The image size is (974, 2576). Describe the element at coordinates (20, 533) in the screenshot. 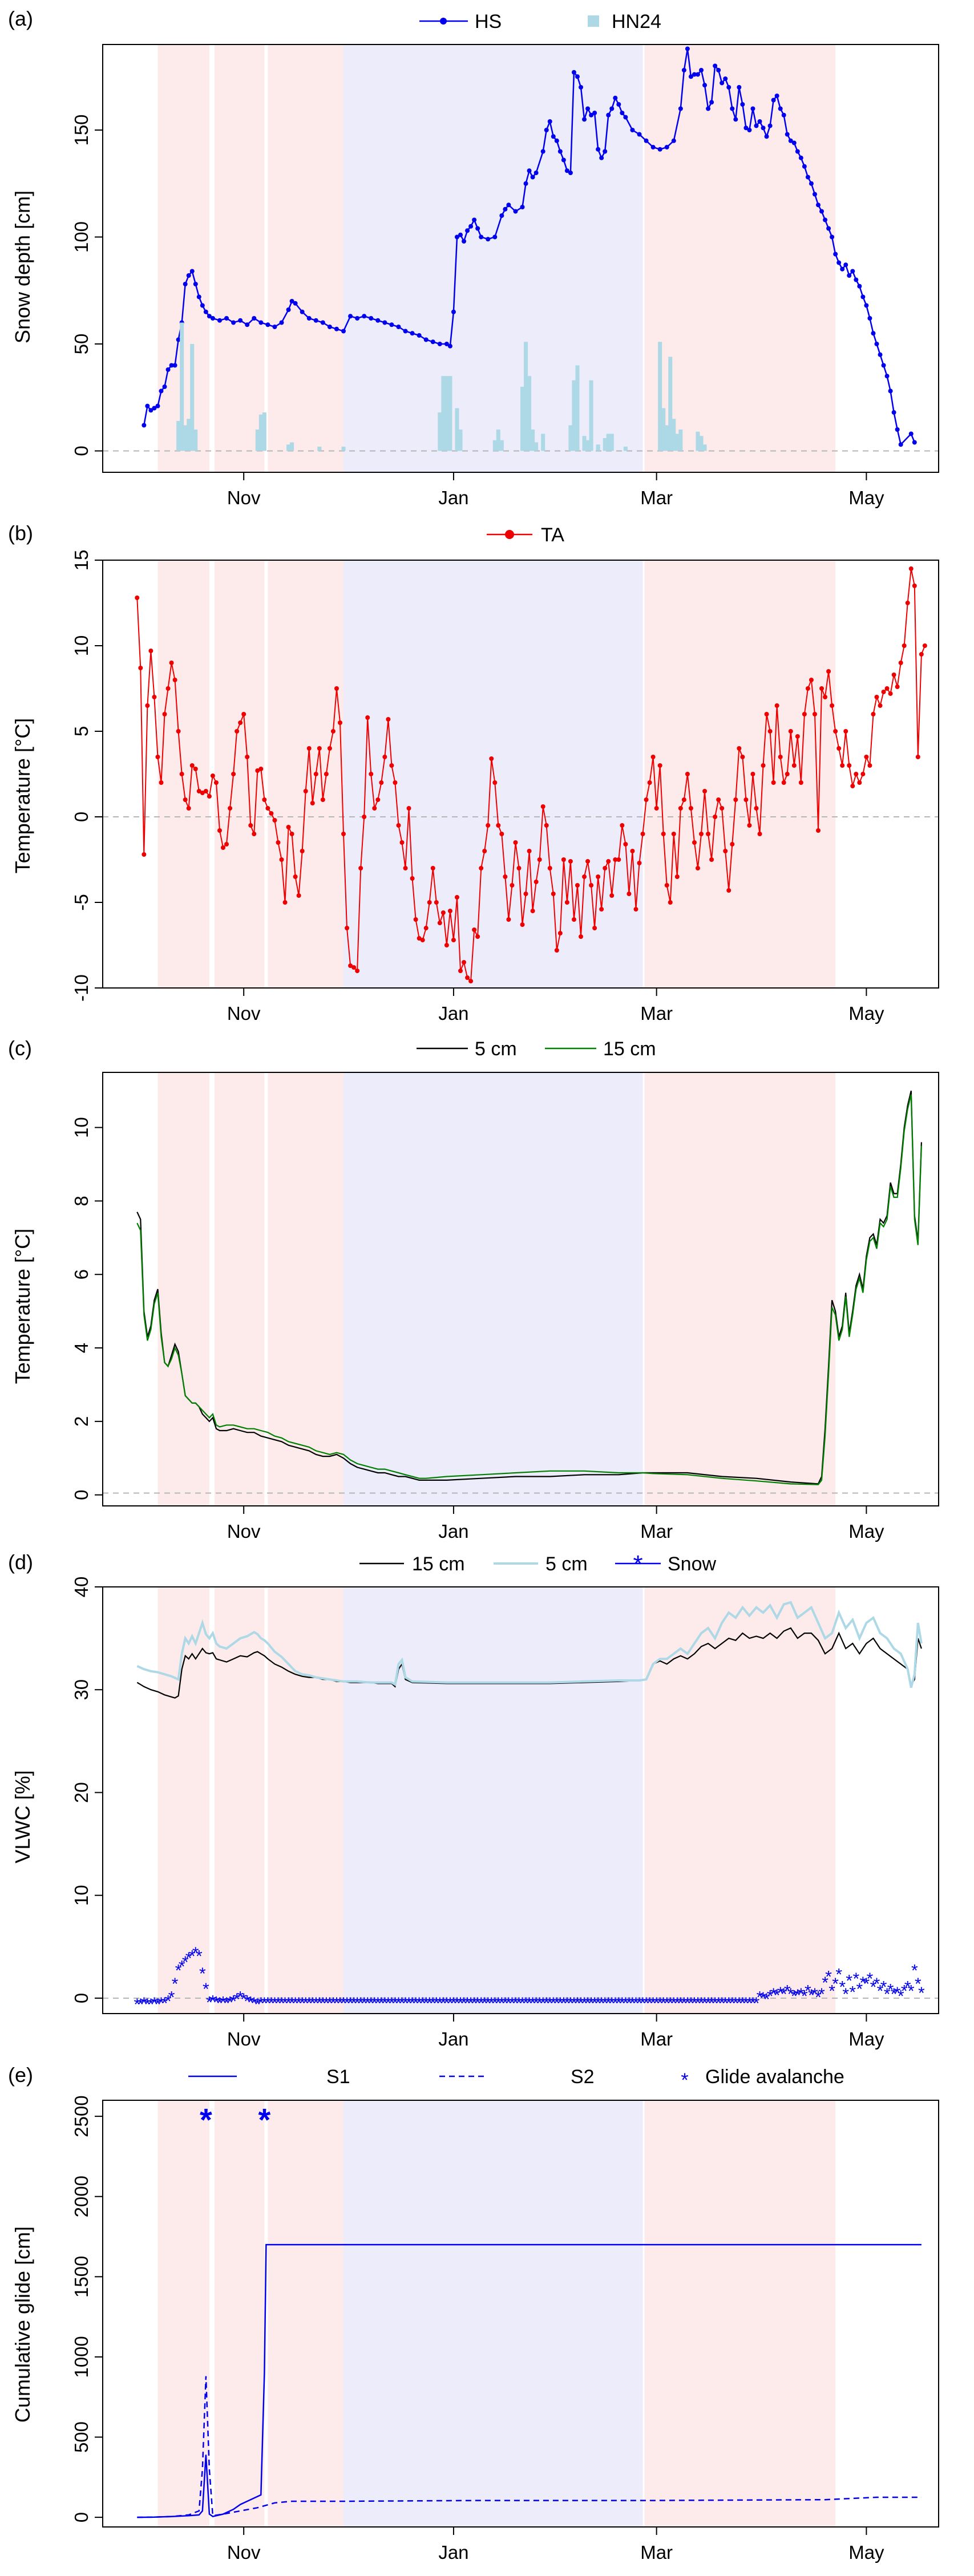

I see `panel-b-label: (b)` at that location.